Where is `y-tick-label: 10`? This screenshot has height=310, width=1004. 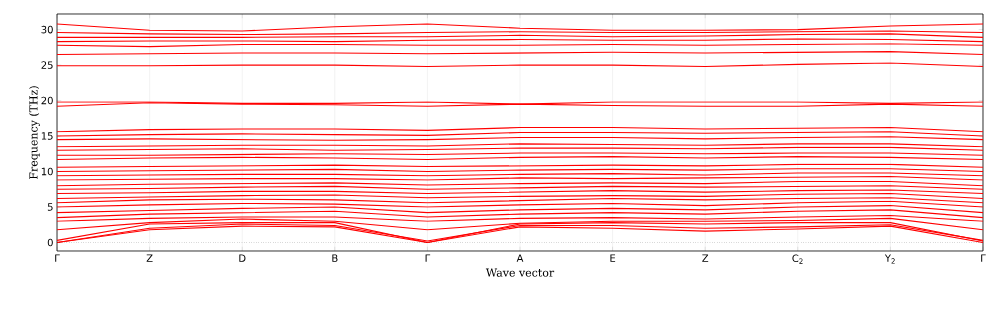
y-tick-label: 10 is located at coordinates (47, 171).